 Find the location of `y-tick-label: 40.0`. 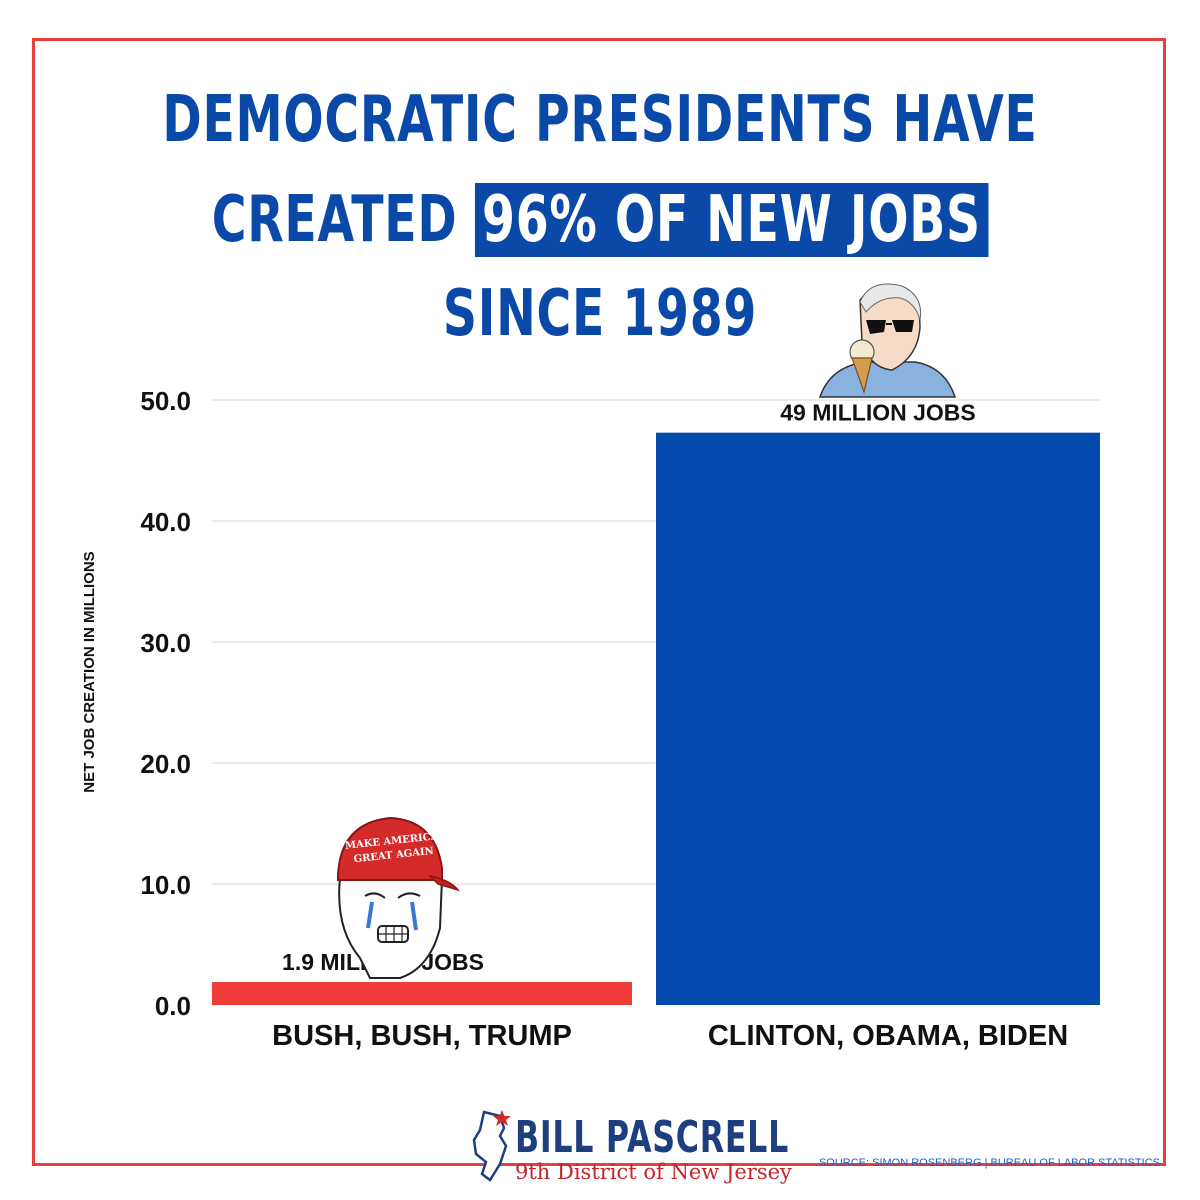

y-tick-label: 40.0 is located at coordinates (165, 522).